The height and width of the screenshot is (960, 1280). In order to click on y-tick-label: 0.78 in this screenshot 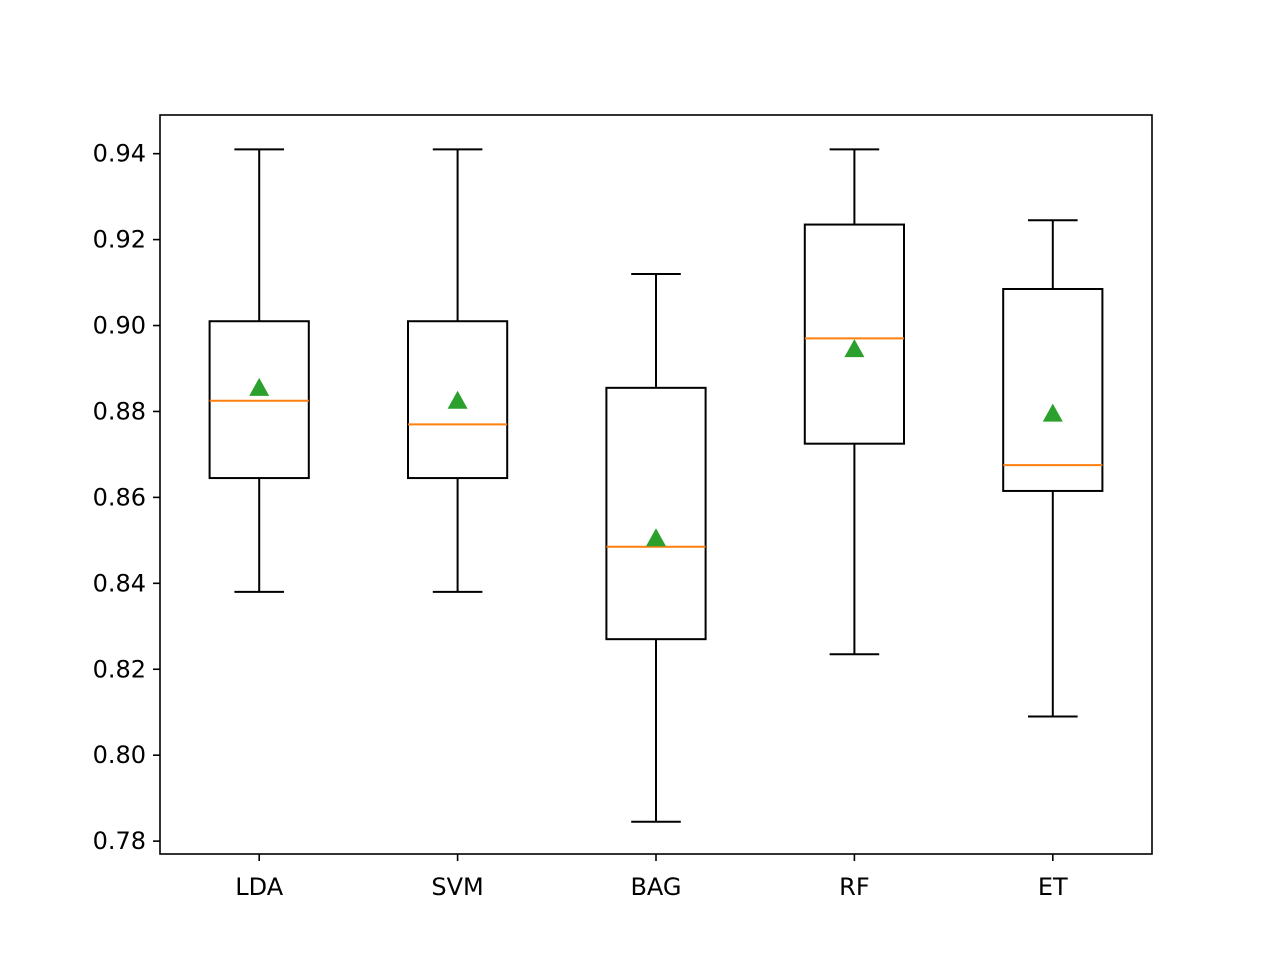, I will do `click(119, 841)`.